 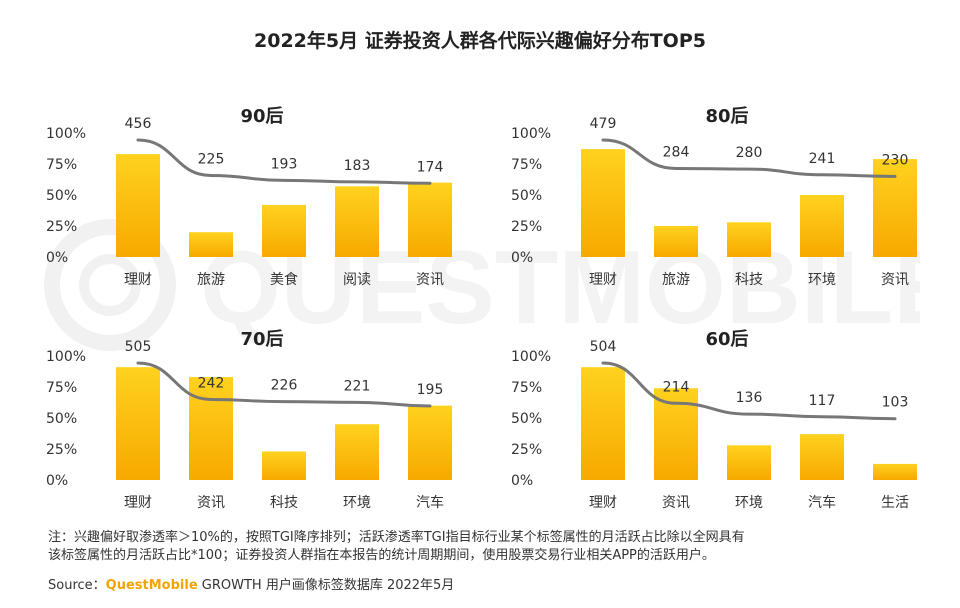 What do you see at coordinates (261, 116) in the screenshot?
I see `panel-title: 90后` at bounding box center [261, 116].